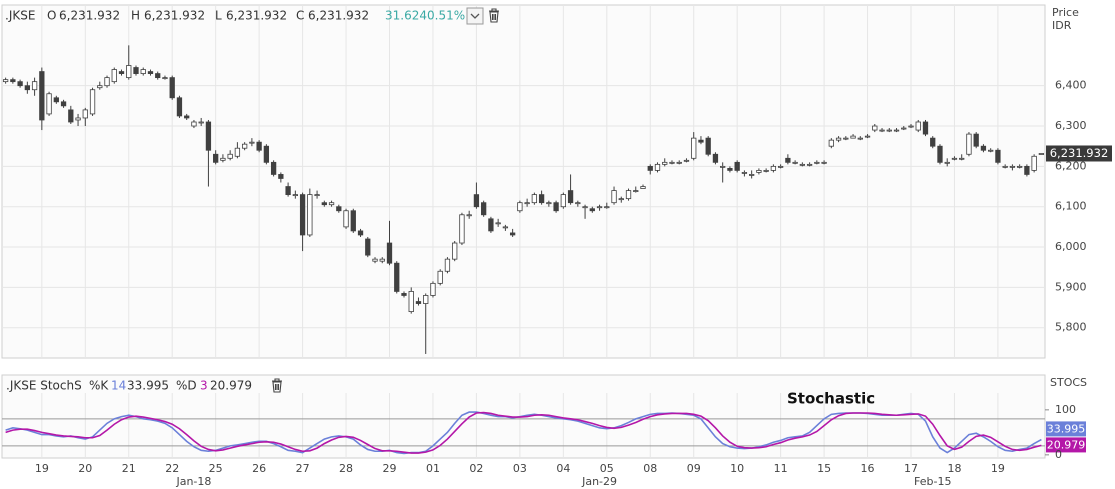 The image size is (1115, 489). What do you see at coordinates (89, 16) in the screenshot?
I see `field-value: 6,231.932` at bounding box center [89, 16].